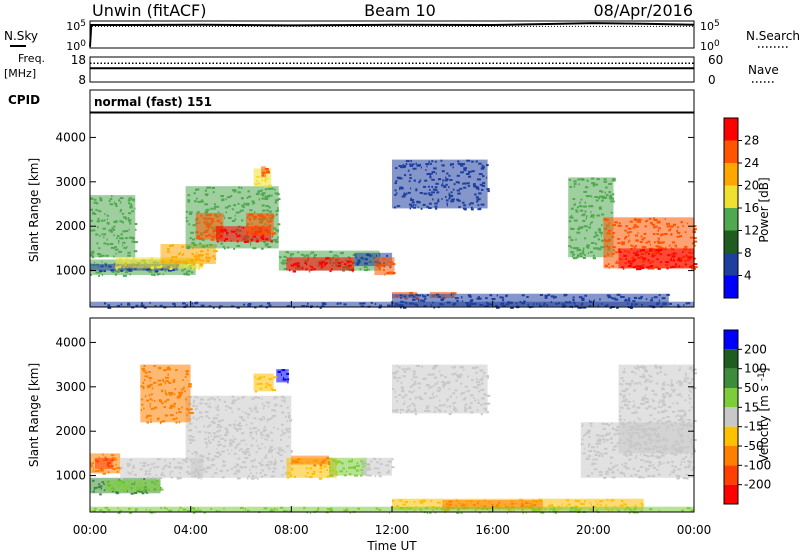 The width and height of the screenshot is (800, 558). Describe the element at coordinates (119, 487) in the screenshot. I see `velocity-region-3-speck` at that location.